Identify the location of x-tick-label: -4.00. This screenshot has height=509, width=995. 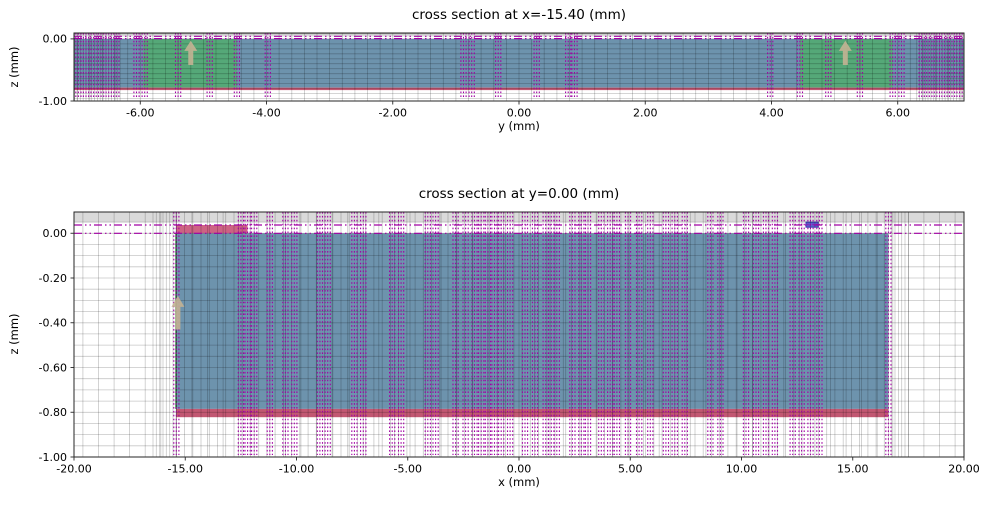
(266, 113).